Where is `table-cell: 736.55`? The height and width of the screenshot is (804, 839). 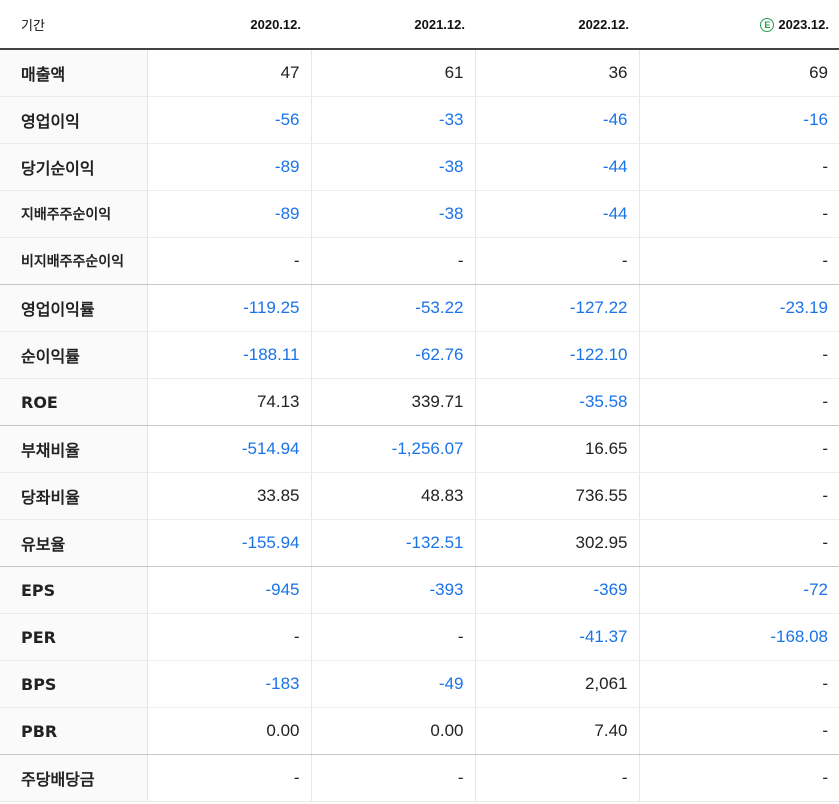 table-cell: 736.55 is located at coordinates (556, 496).